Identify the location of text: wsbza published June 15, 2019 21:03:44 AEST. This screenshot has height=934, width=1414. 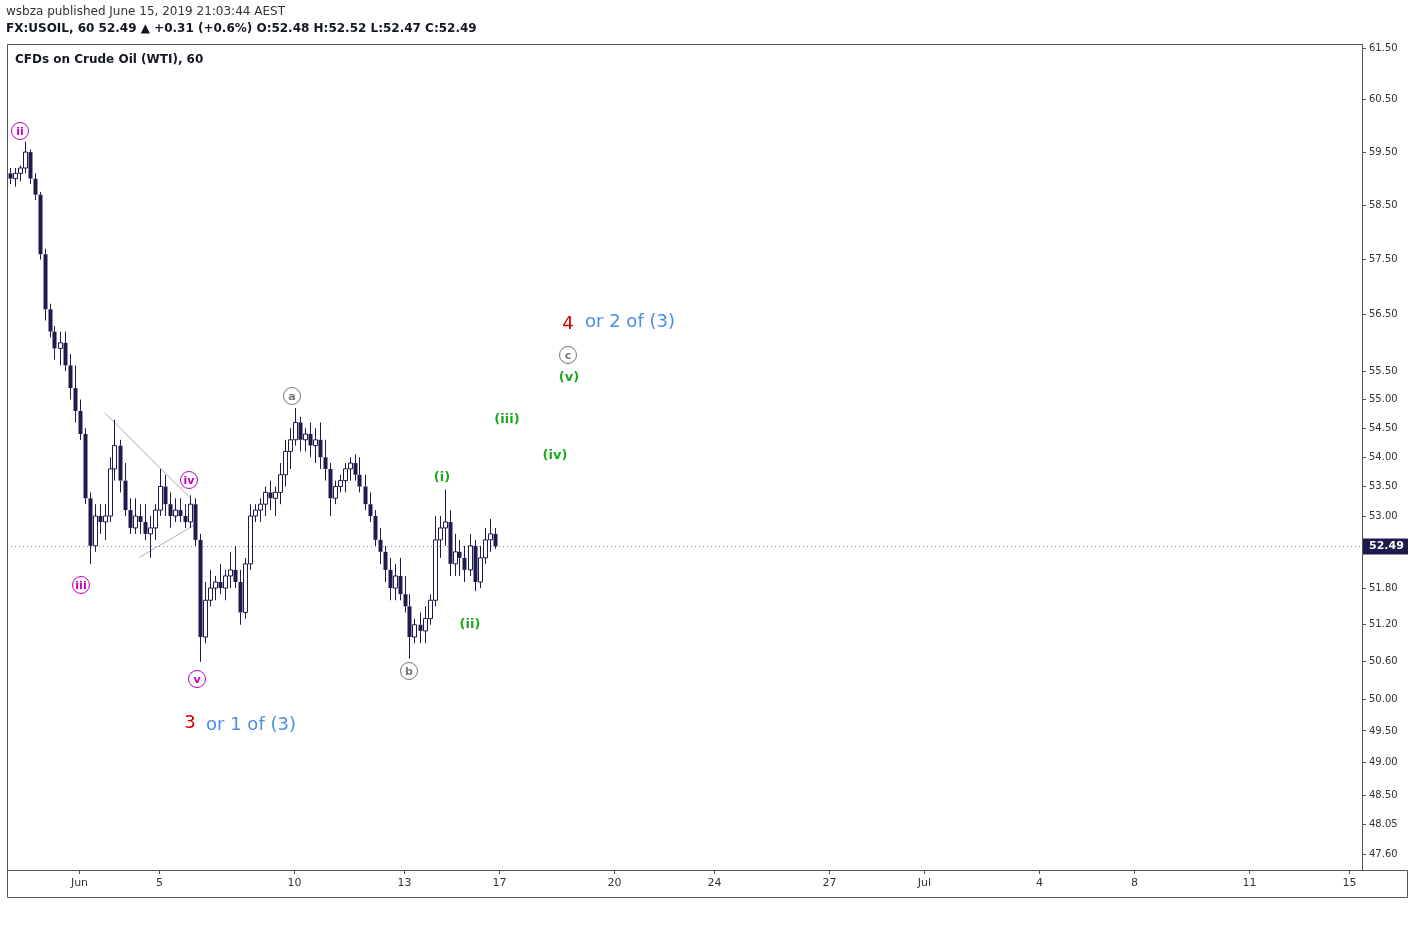
(145, 11).